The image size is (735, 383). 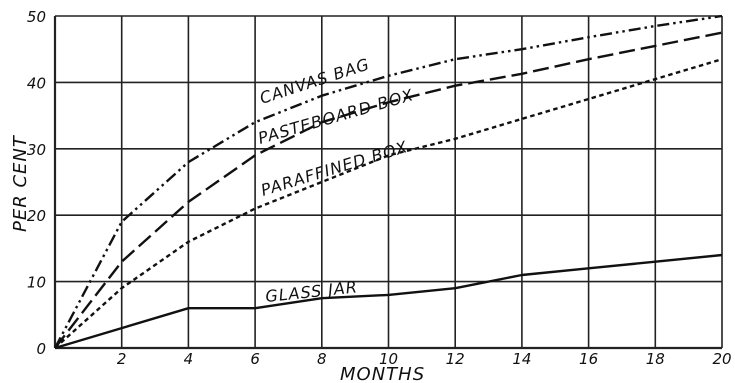 What do you see at coordinates (255, 359) in the screenshot?
I see `x-tick-label-6: 6` at bounding box center [255, 359].